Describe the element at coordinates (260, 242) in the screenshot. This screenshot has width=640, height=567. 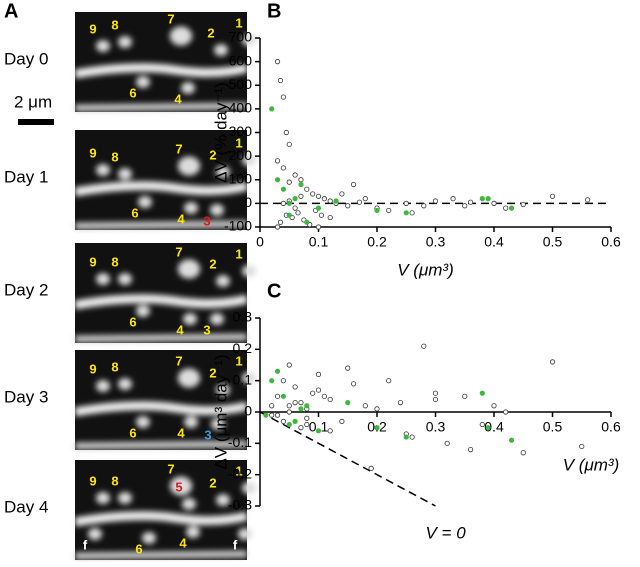
I see `x-tick-label: 0` at that location.